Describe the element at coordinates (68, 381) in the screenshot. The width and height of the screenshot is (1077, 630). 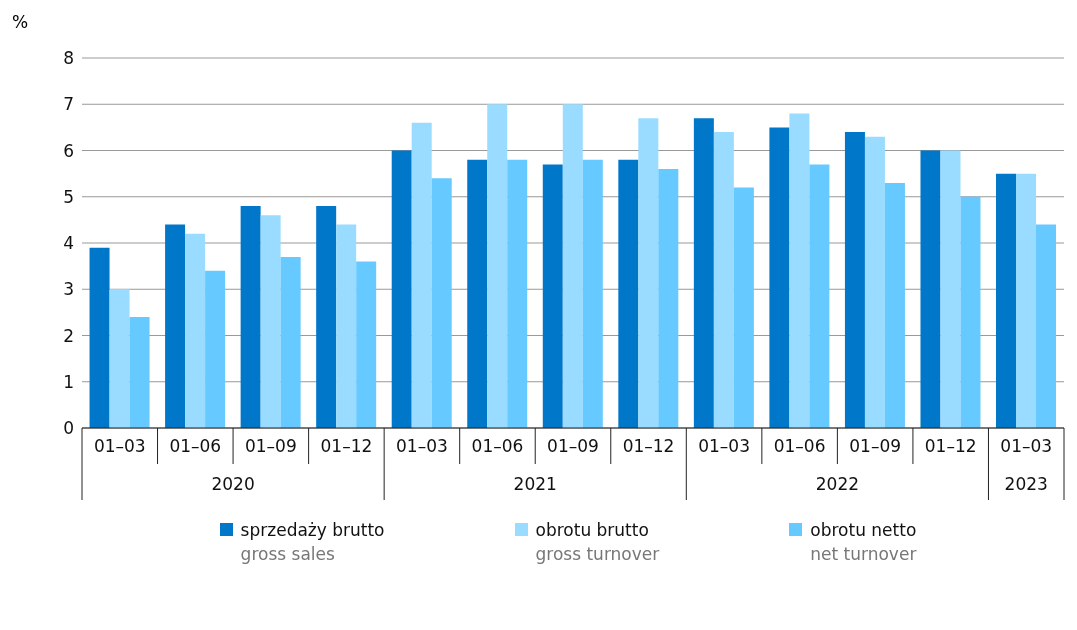
I see `y-tick-label: 1` at that location.